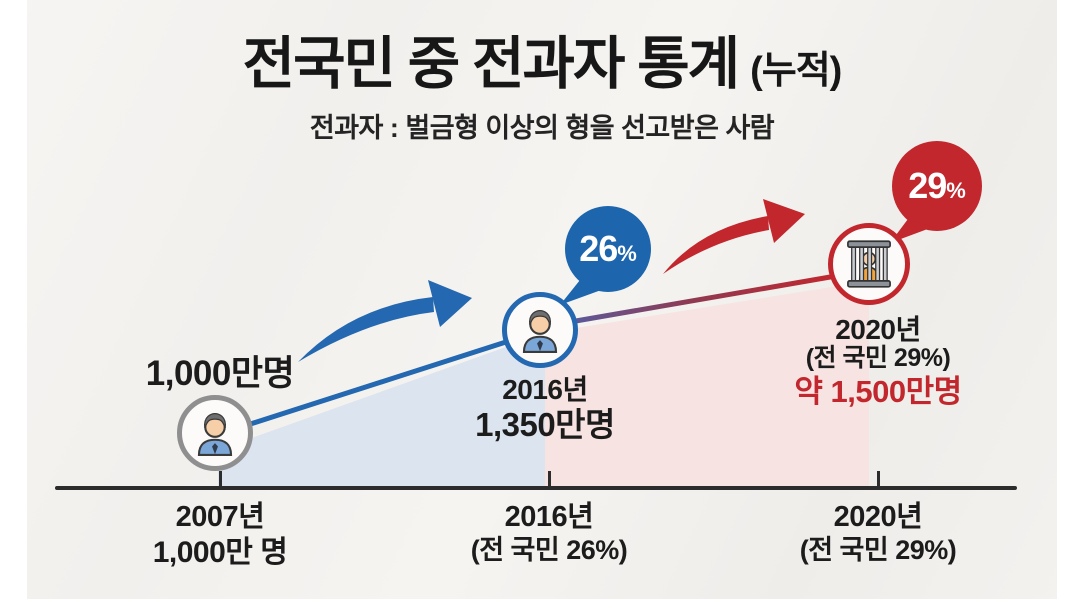 Image resolution: width=1080 pixels, height=599 pixels. Describe the element at coordinates (220, 373) in the screenshot. I see `callout-2007-value: 1,000만명` at that location.